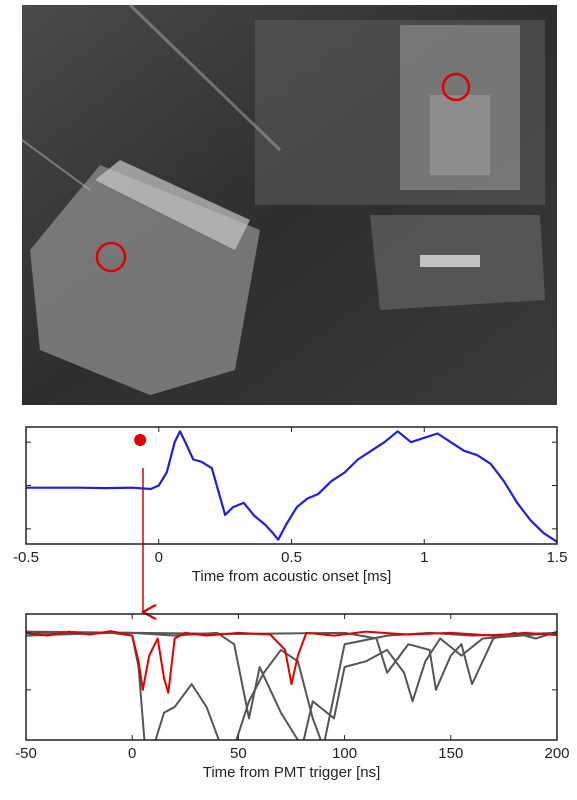 The width and height of the screenshot is (577, 800). Describe the element at coordinates (26, 557) in the screenshot. I see `x-tick-label: -0.5` at that location.